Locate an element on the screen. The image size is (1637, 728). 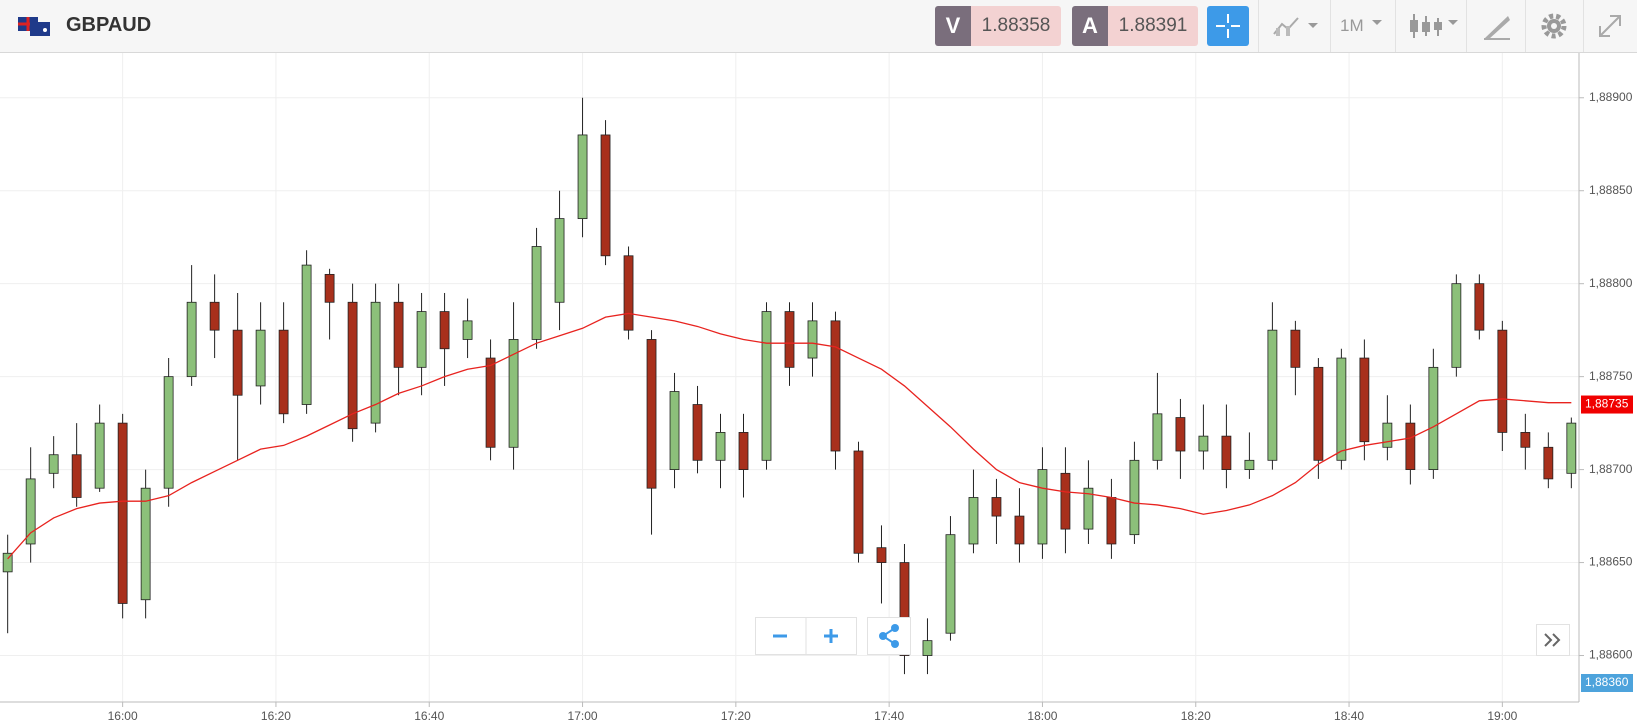
ask-price: 1.88391 is located at coordinates (1153, 26).